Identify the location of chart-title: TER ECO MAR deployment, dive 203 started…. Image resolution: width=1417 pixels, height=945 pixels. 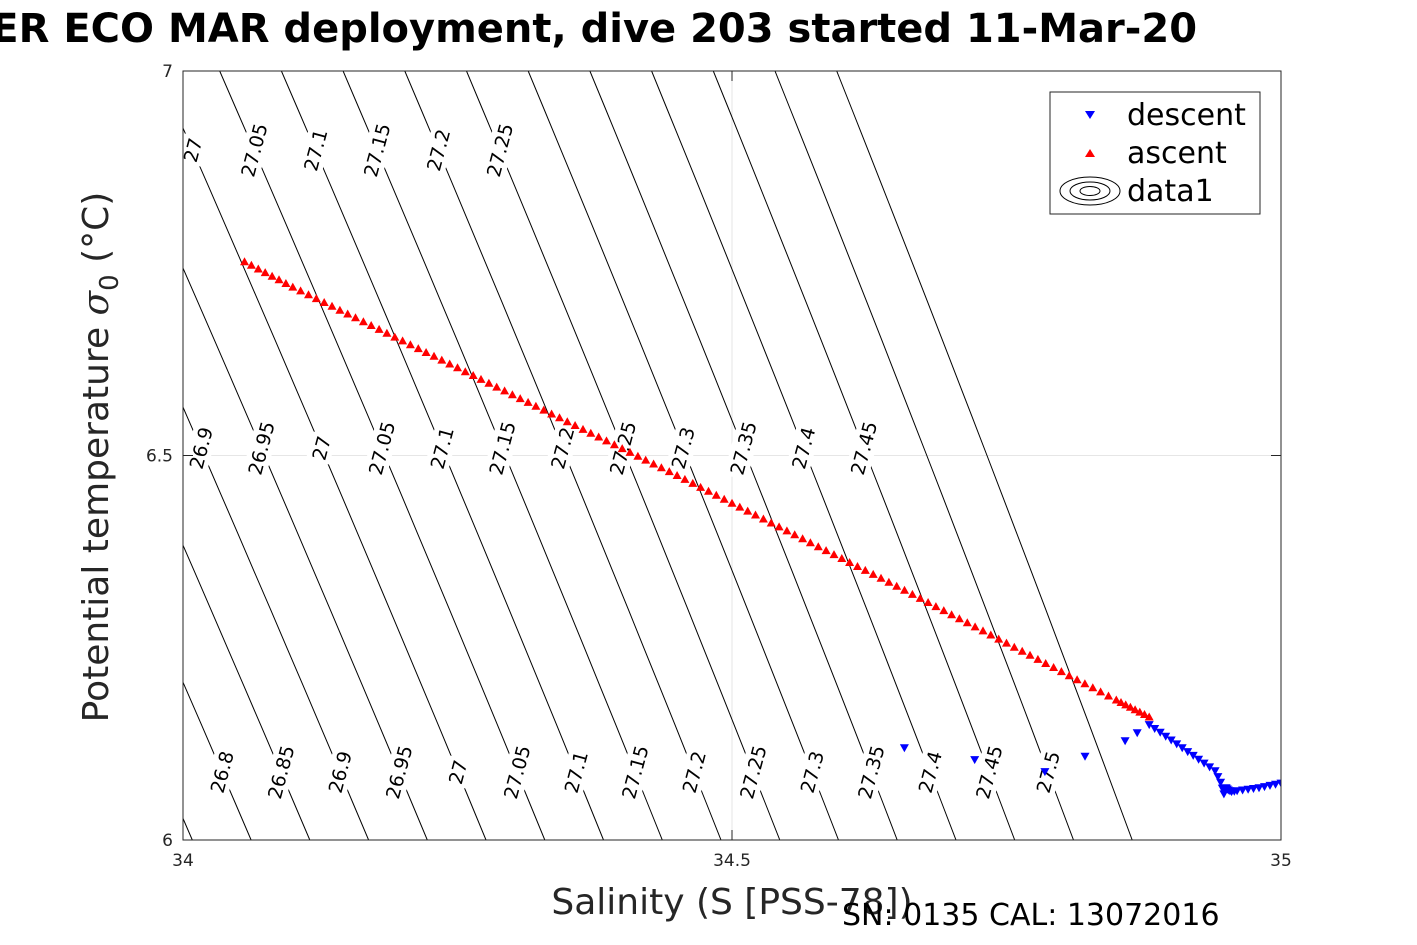
(599, 29).